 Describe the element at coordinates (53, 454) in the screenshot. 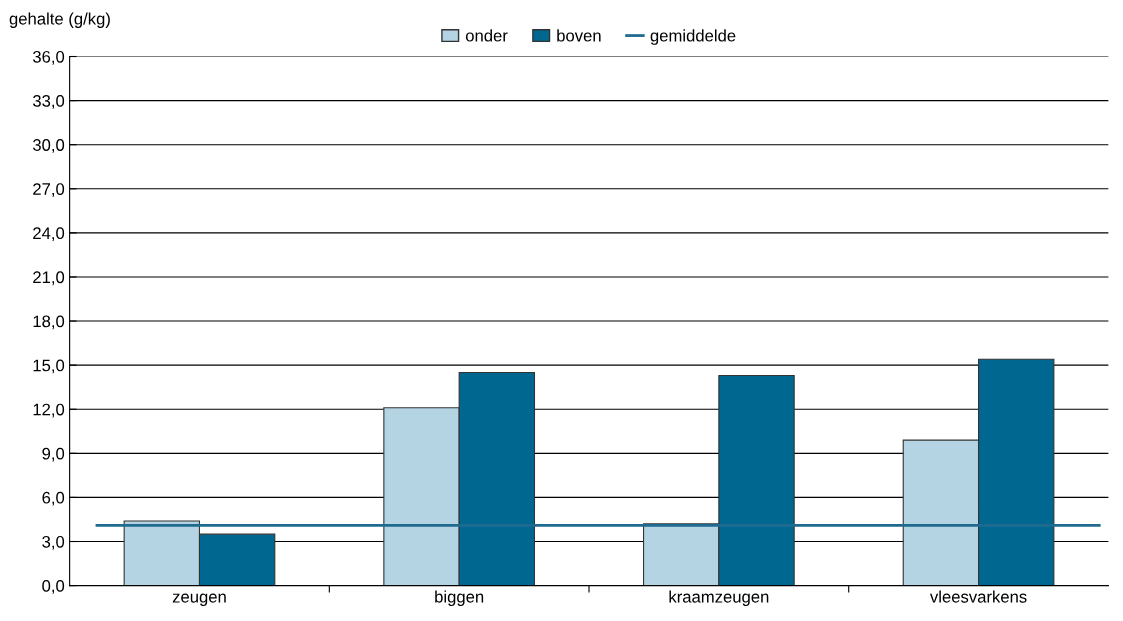

I see `y-tick-label: 9,0` at that location.